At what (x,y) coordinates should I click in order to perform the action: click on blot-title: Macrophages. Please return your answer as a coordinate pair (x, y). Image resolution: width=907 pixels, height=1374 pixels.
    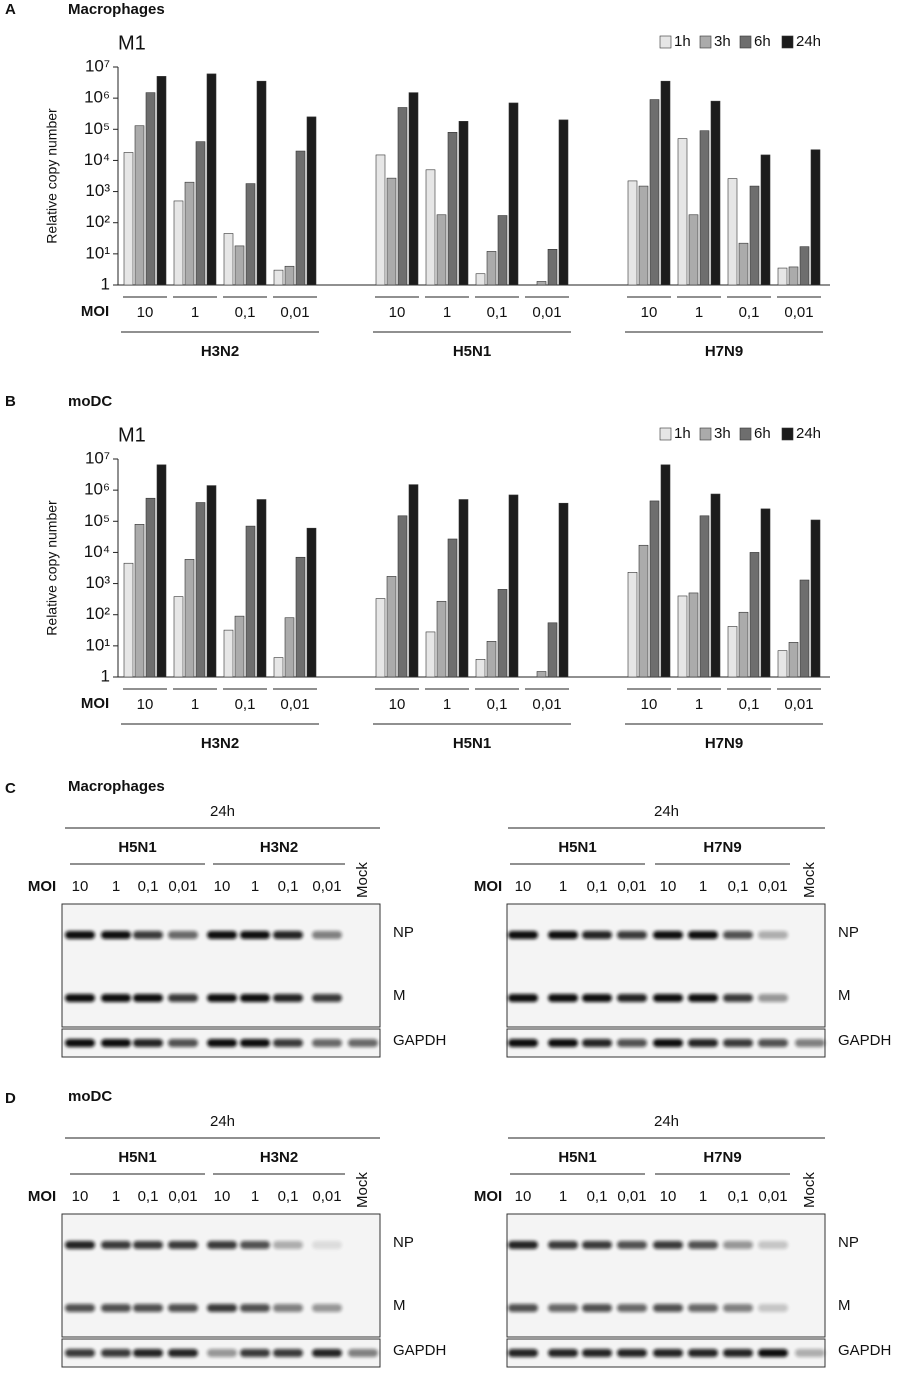
    Looking at the image, I should click on (116, 786).